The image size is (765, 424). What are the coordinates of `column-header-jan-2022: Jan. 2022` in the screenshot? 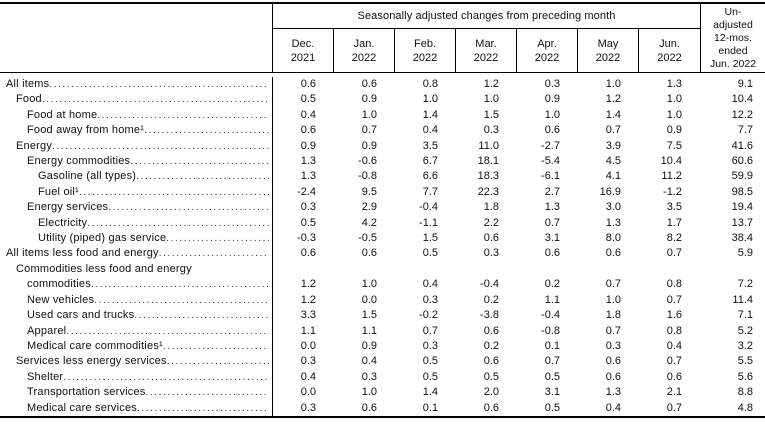 It's located at (364, 50).